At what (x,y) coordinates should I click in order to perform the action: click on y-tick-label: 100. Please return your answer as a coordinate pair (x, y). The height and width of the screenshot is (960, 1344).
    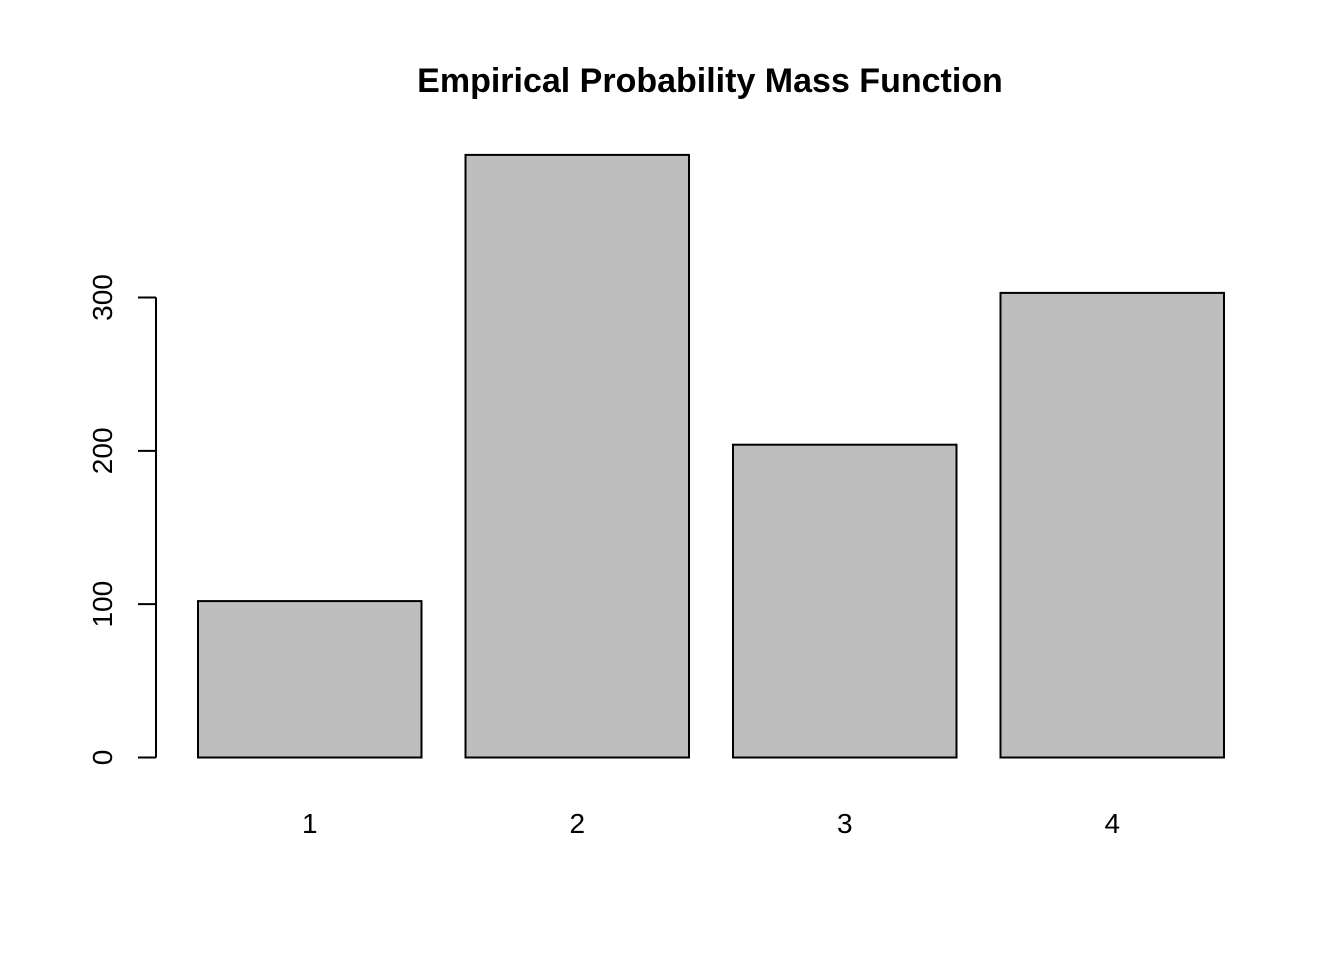
    Looking at the image, I should click on (102, 604).